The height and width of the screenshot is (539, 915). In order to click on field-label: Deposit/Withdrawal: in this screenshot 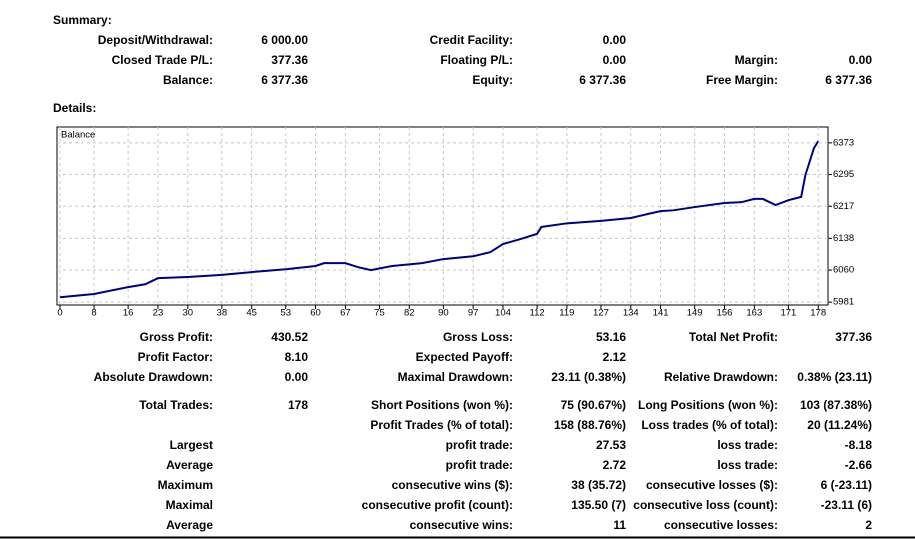, I will do `click(155, 40)`.